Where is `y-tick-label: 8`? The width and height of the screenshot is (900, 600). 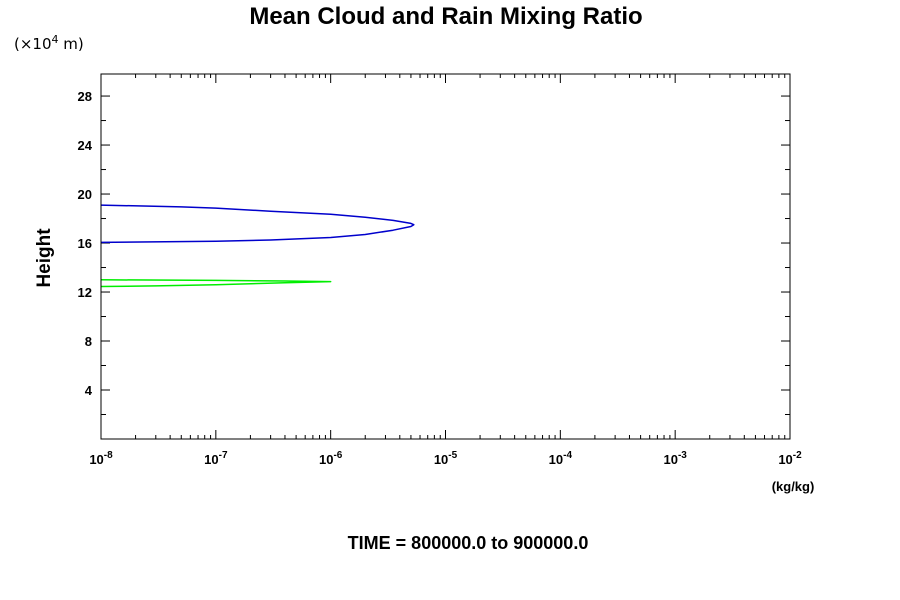
y-tick-label: 8 is located at coordinates (88, 341).